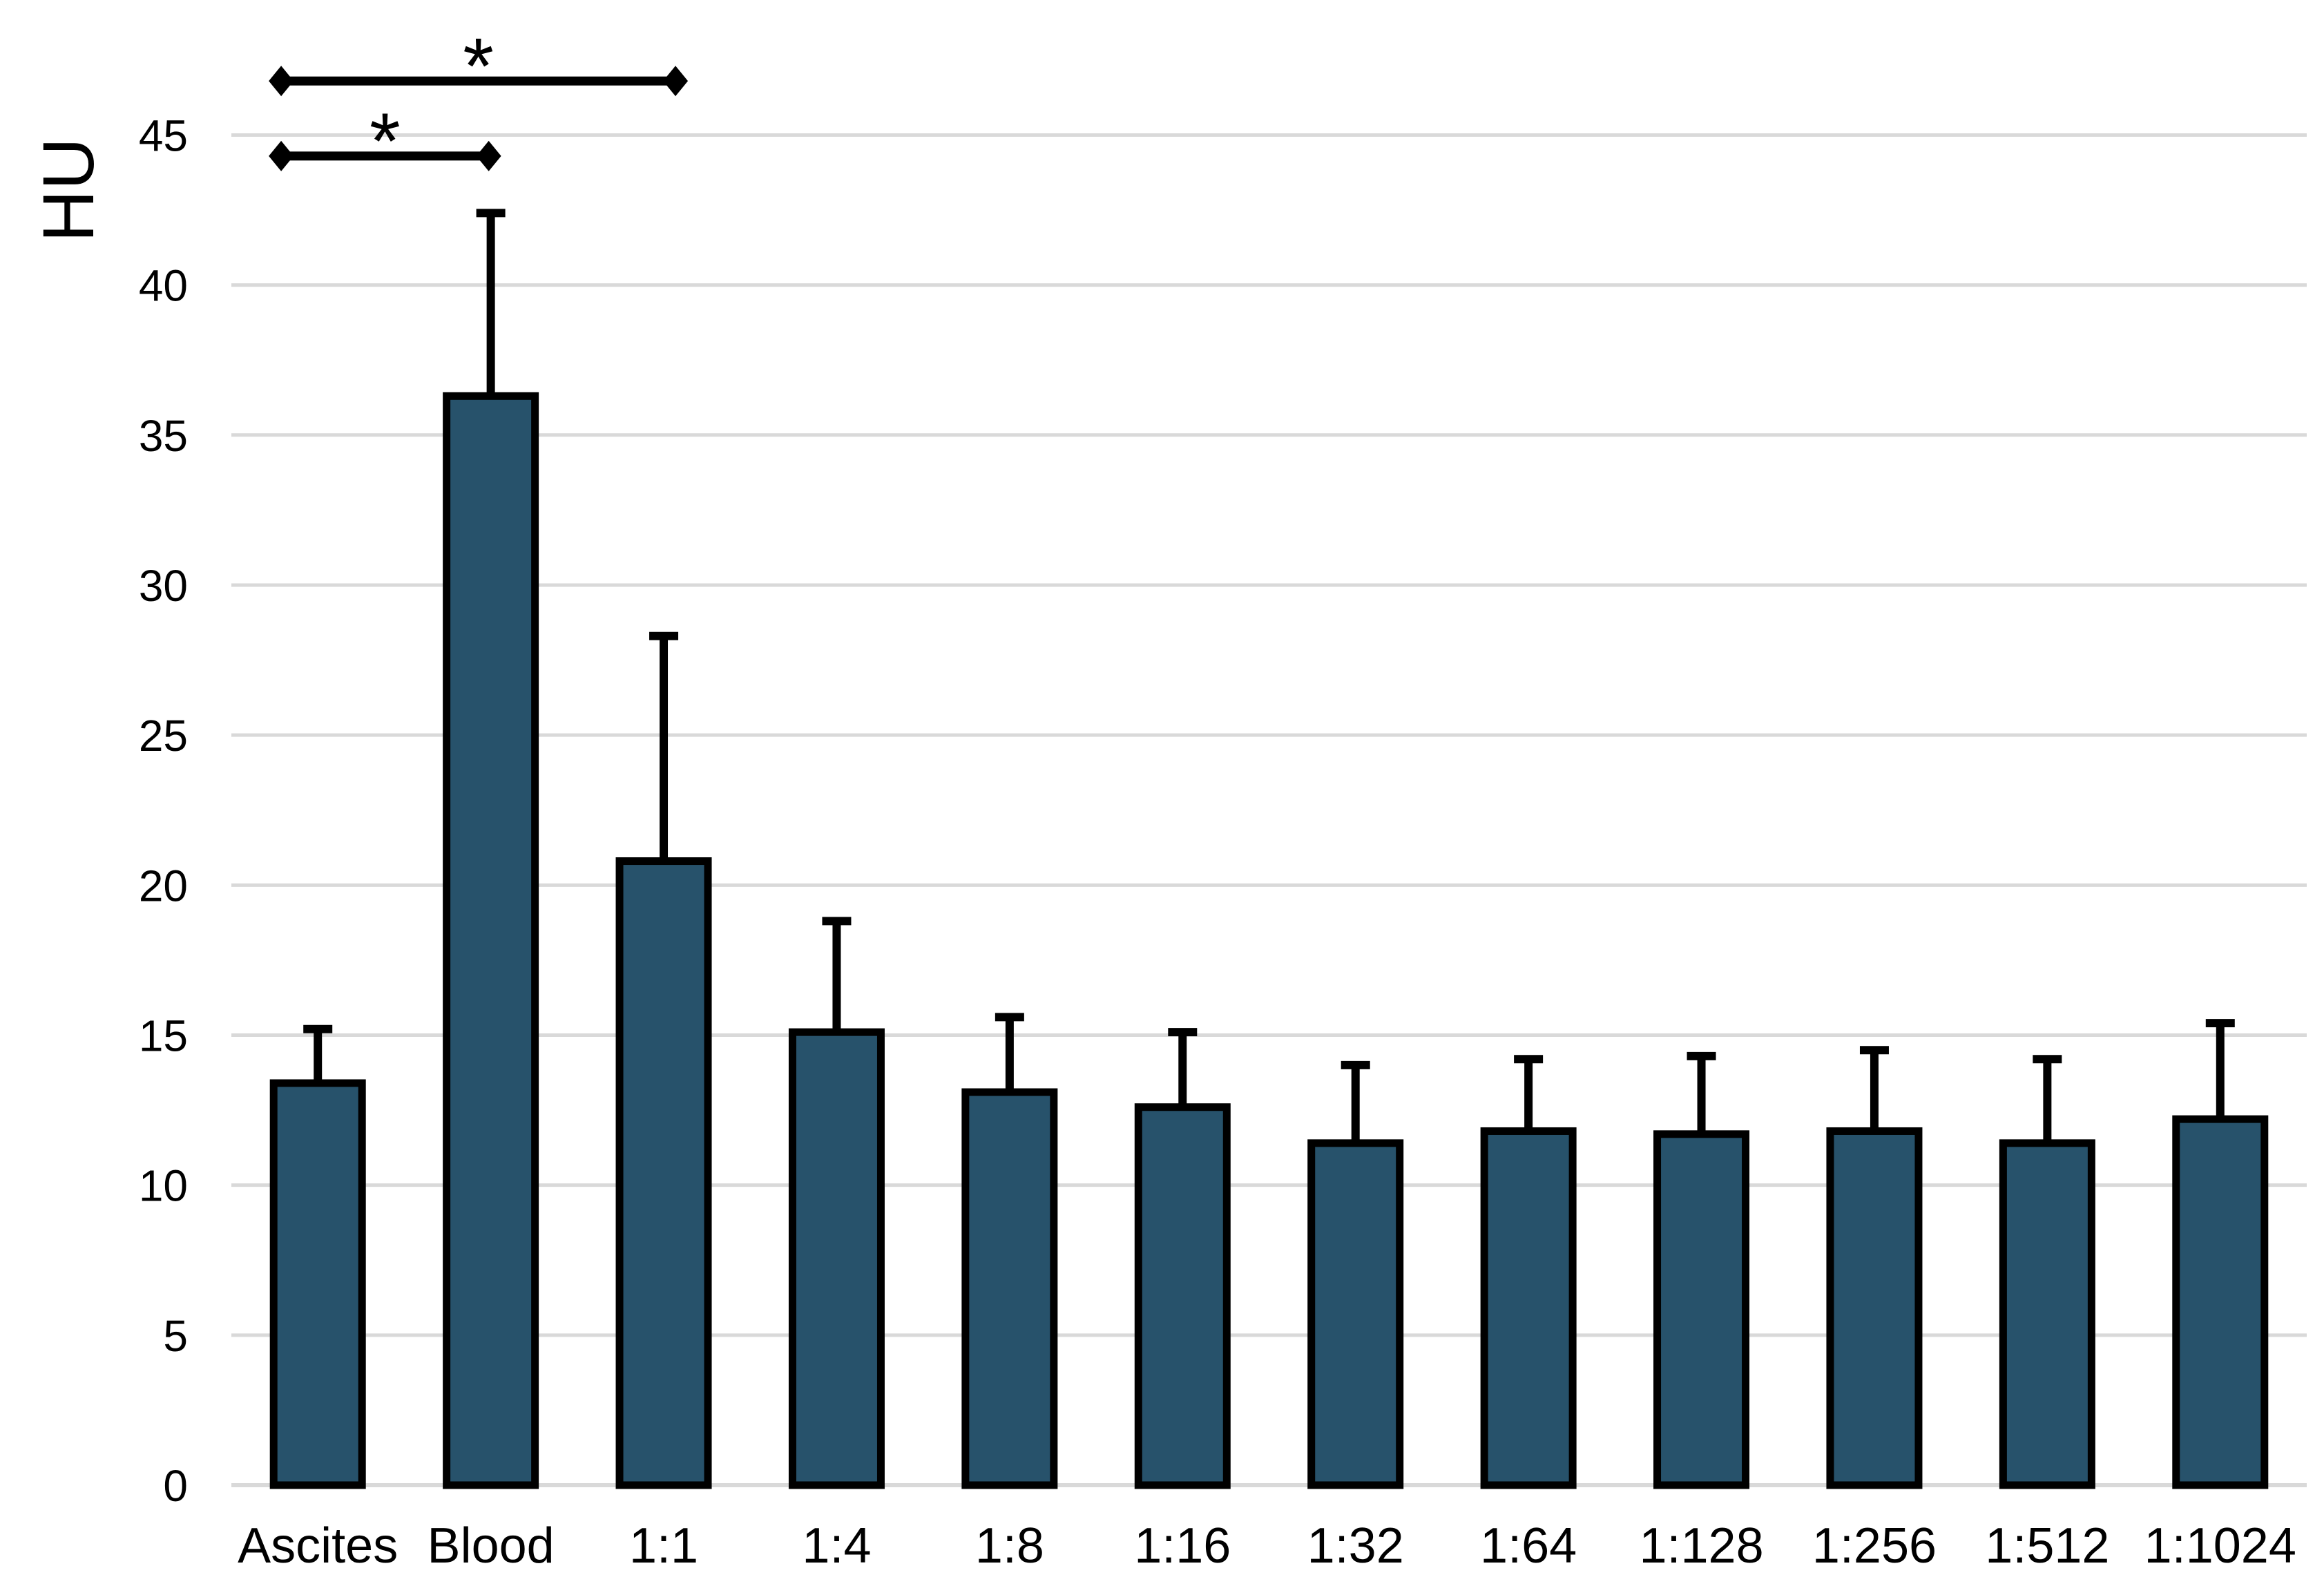 The width and height of the screenshot is (2324, 1595). Describe the element at coordinates (1355, 1546) in the screenshot. I see `x-tick-label-1-32: 1:32` at that location.